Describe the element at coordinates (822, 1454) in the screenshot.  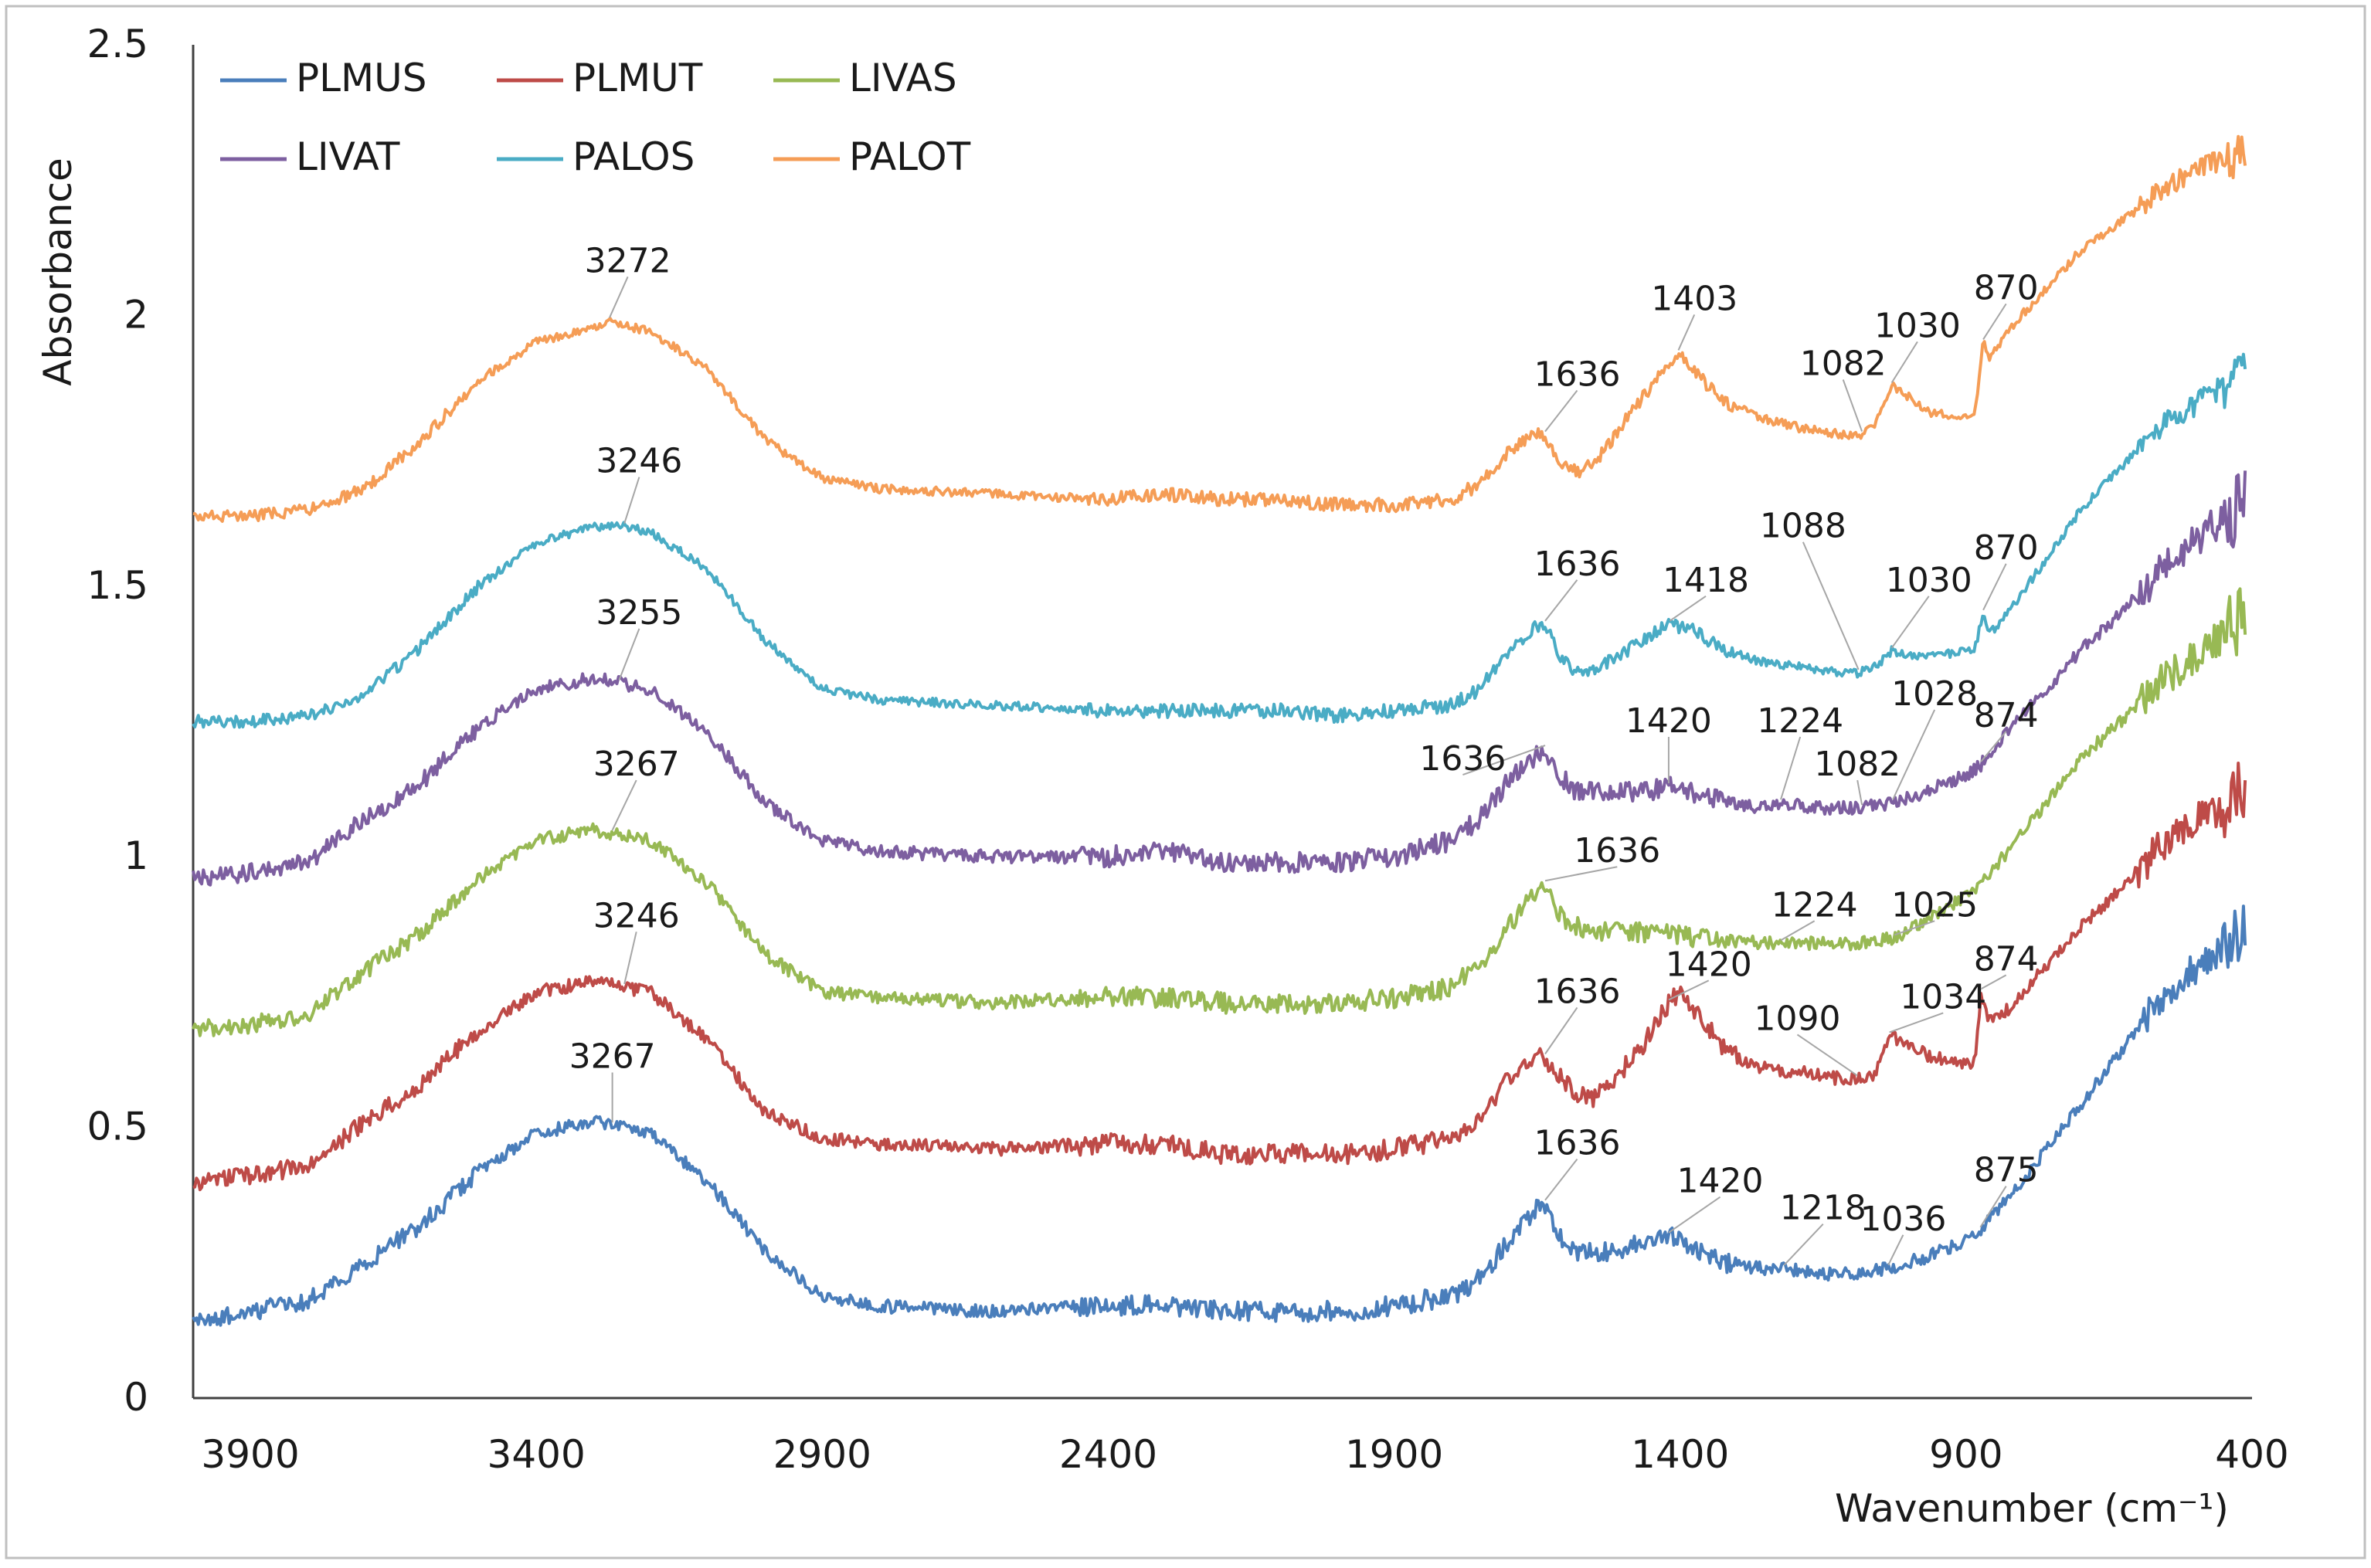
I see `x-tick-label: 2900` at that location.